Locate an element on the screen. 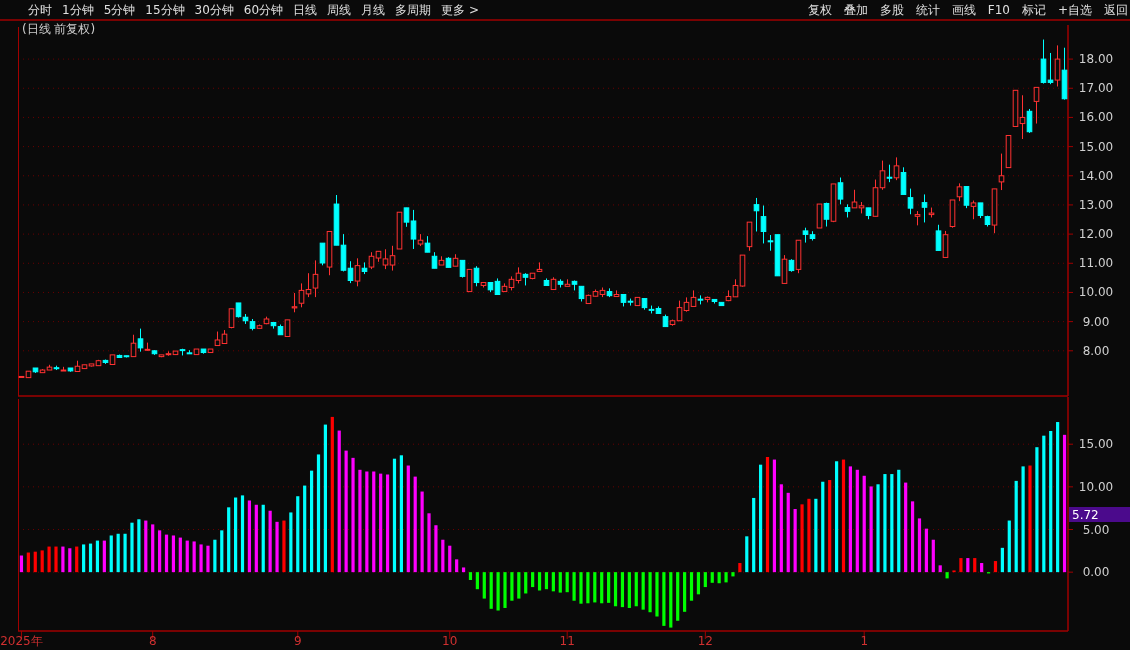  text: 更多 > is located at coordinates (460, 10).